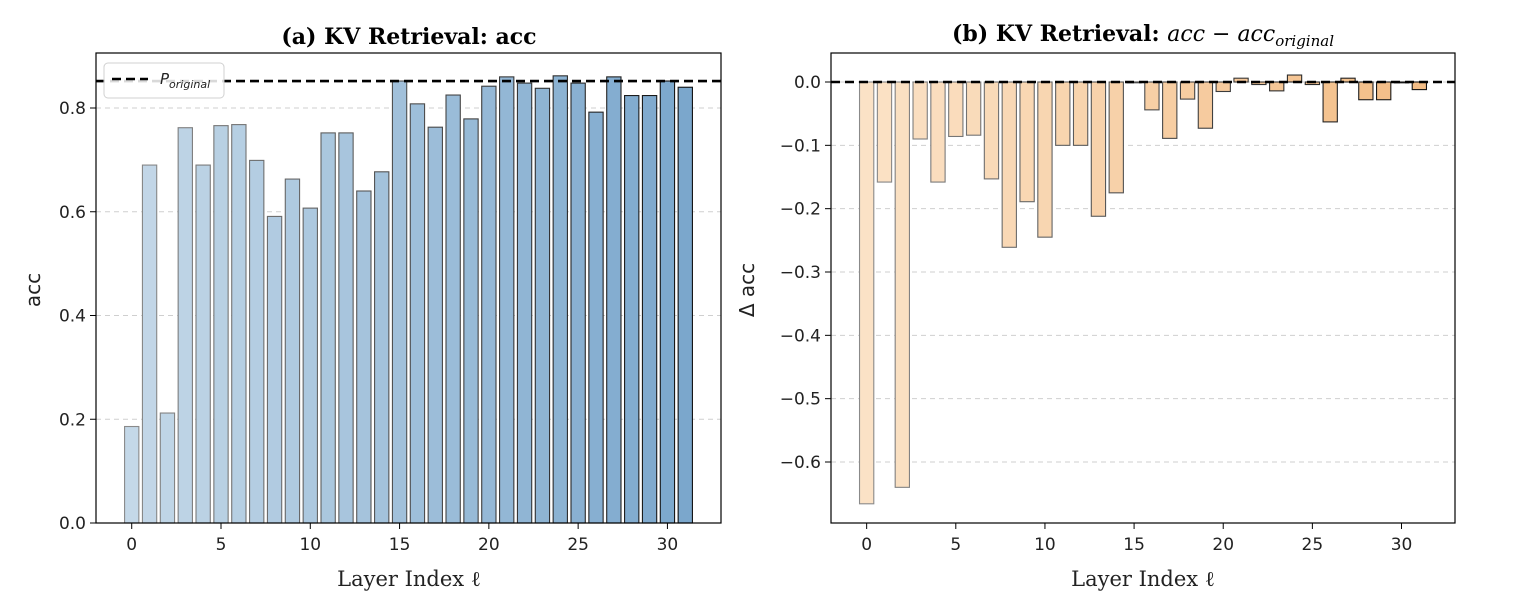 This screenshot has height=614, width=1522. I want to click on y-tick-label: −0.3, so click(800, 273).